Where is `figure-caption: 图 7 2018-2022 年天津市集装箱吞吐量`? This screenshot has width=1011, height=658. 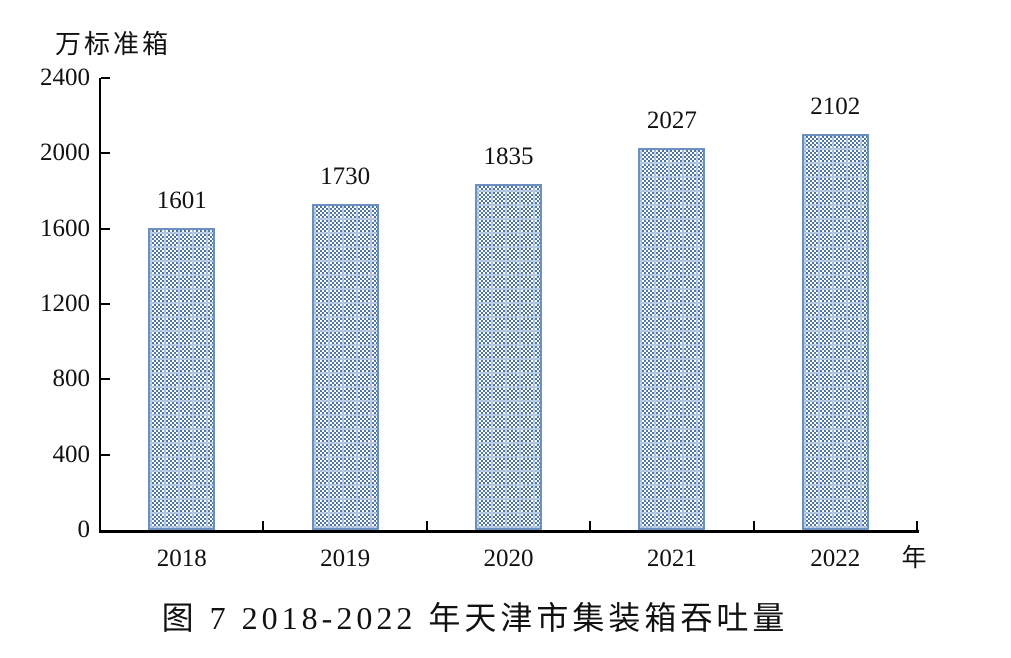
figure-caption: 图 7 2018-2022 年天津市集装箱吞吐量 is located at coordinates (475, 618).